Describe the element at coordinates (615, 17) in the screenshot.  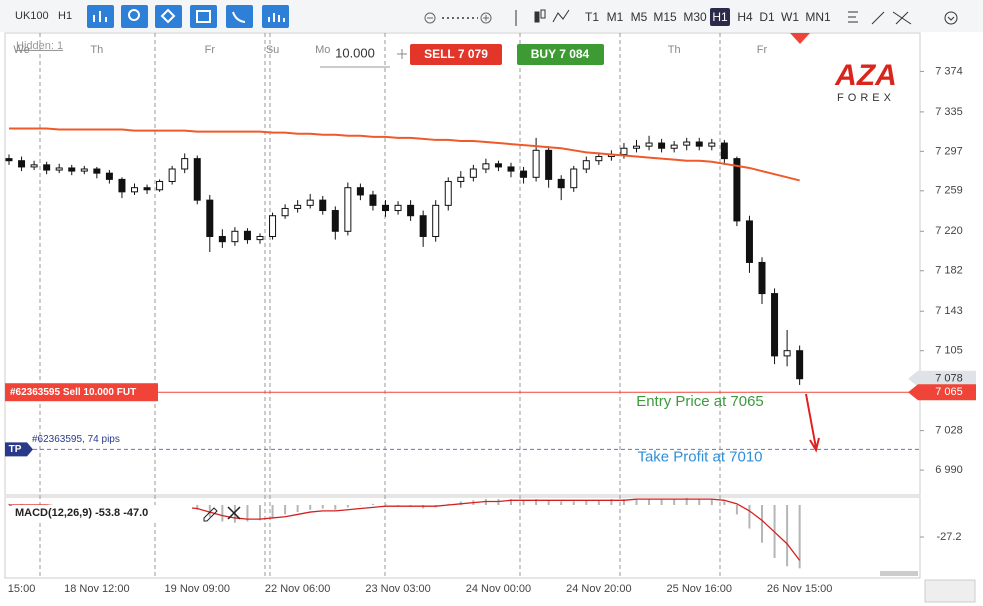
I see `period: M1` at that location.